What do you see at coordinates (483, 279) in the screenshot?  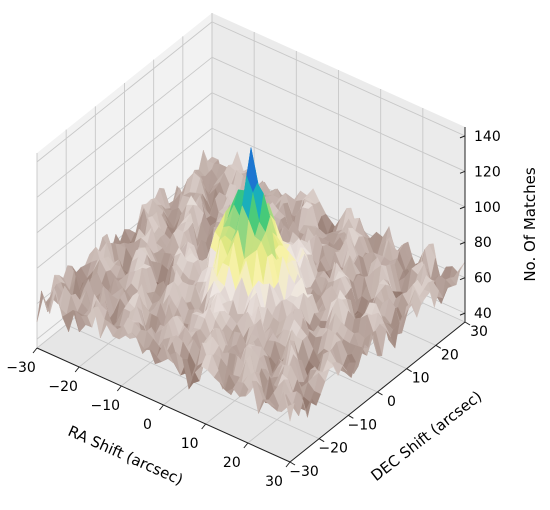 I see `z-tick-label: 60` at bounding box center [483, 279].